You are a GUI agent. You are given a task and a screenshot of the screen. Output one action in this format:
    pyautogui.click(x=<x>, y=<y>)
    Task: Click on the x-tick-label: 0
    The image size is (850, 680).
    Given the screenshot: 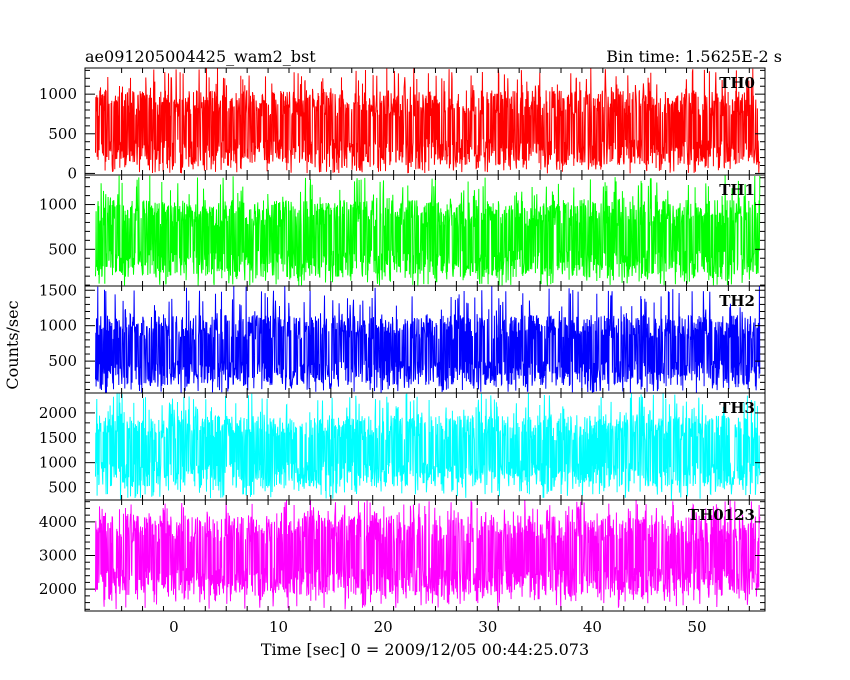 What is the action you would take?
    pyautogui.click(x=174, y=627)
    